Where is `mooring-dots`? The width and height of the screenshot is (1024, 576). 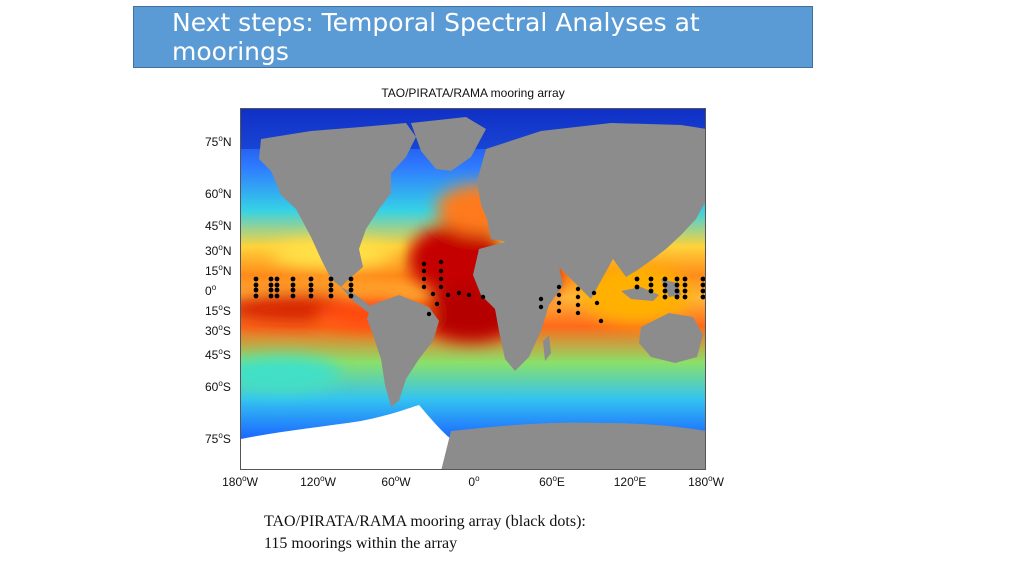
mooring-dots is located at coordinates (479, 291).